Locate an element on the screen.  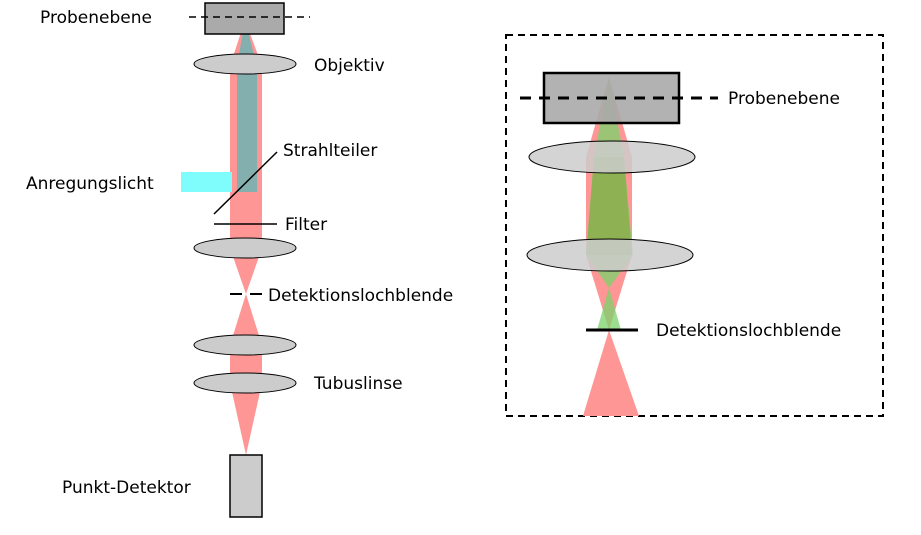
emission-cone-to-detector is located at coordinates (246, 419).